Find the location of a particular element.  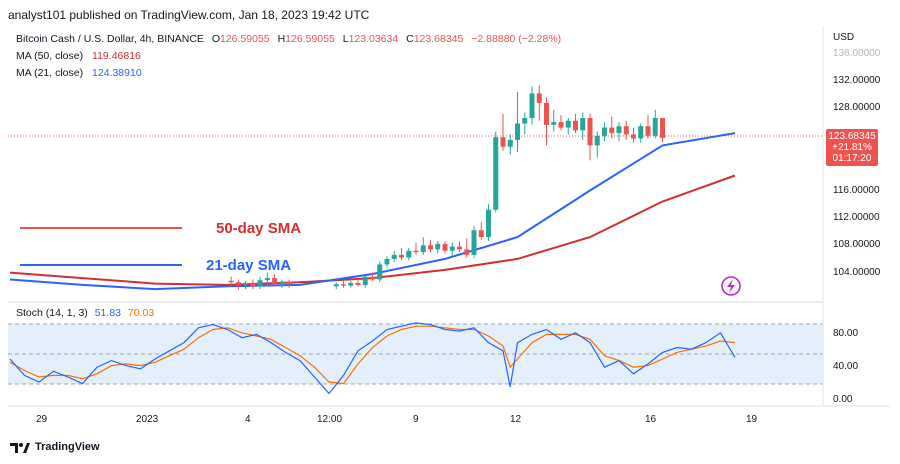

tradingview-logo-icon is located at coordinates (20, 448).